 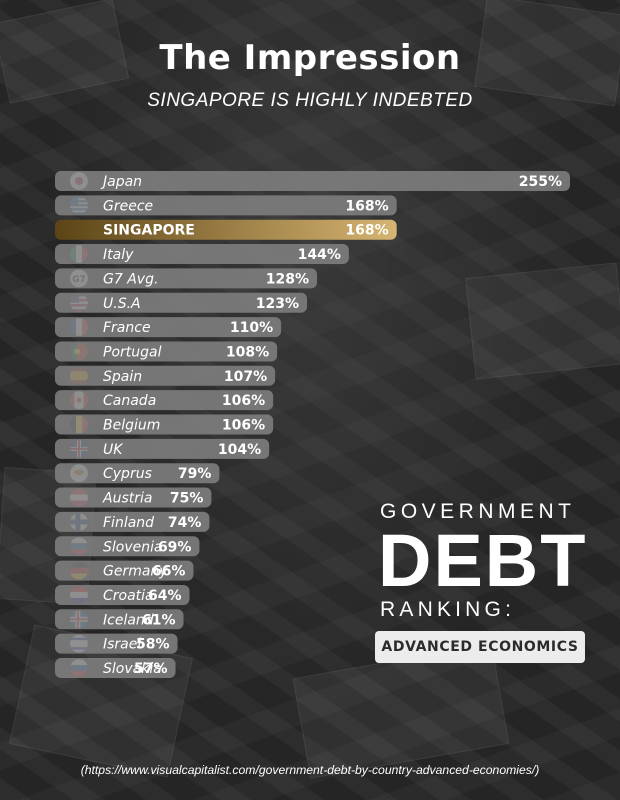 I want to click on category-label-croatia: Croatia, so click(x=128, y=596).